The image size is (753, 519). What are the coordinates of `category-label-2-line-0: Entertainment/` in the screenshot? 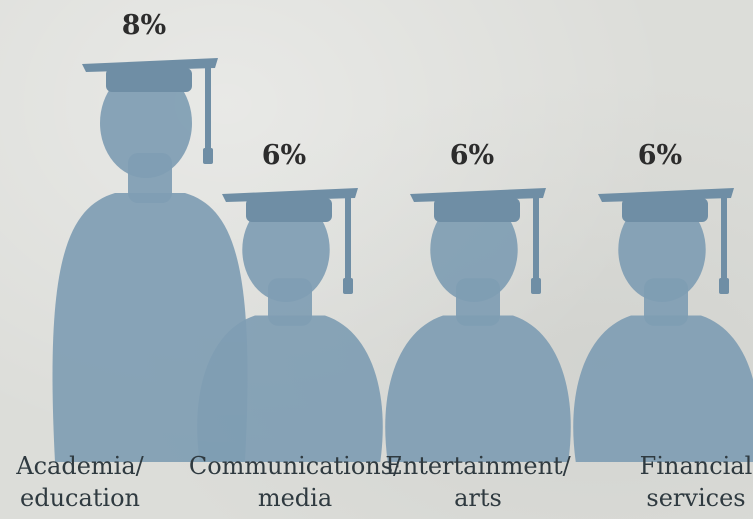 It's located at (478, 466).